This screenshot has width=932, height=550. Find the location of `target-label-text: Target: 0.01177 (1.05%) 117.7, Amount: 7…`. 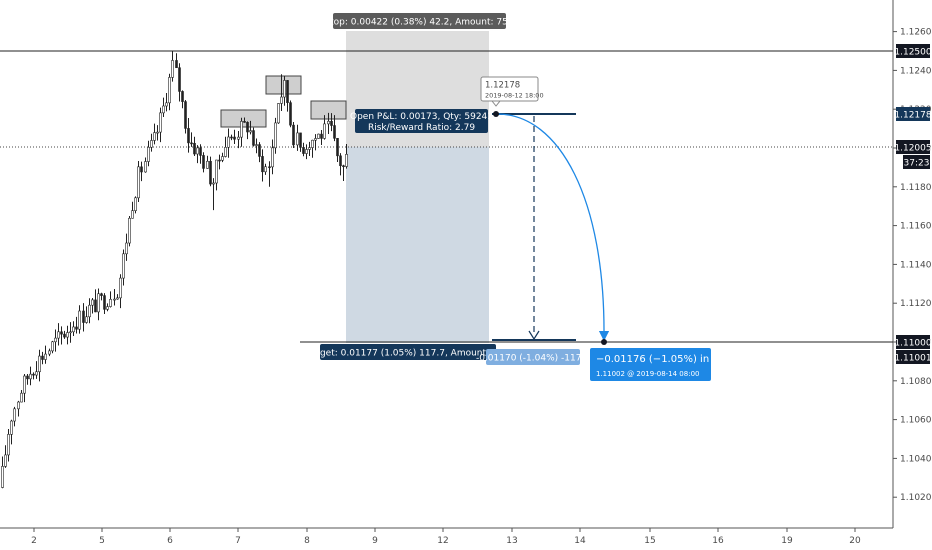

target-label-text: Target: 0.01177 (1.05%) 117.7, Amount: 7… is located at coordinates (407, 354).